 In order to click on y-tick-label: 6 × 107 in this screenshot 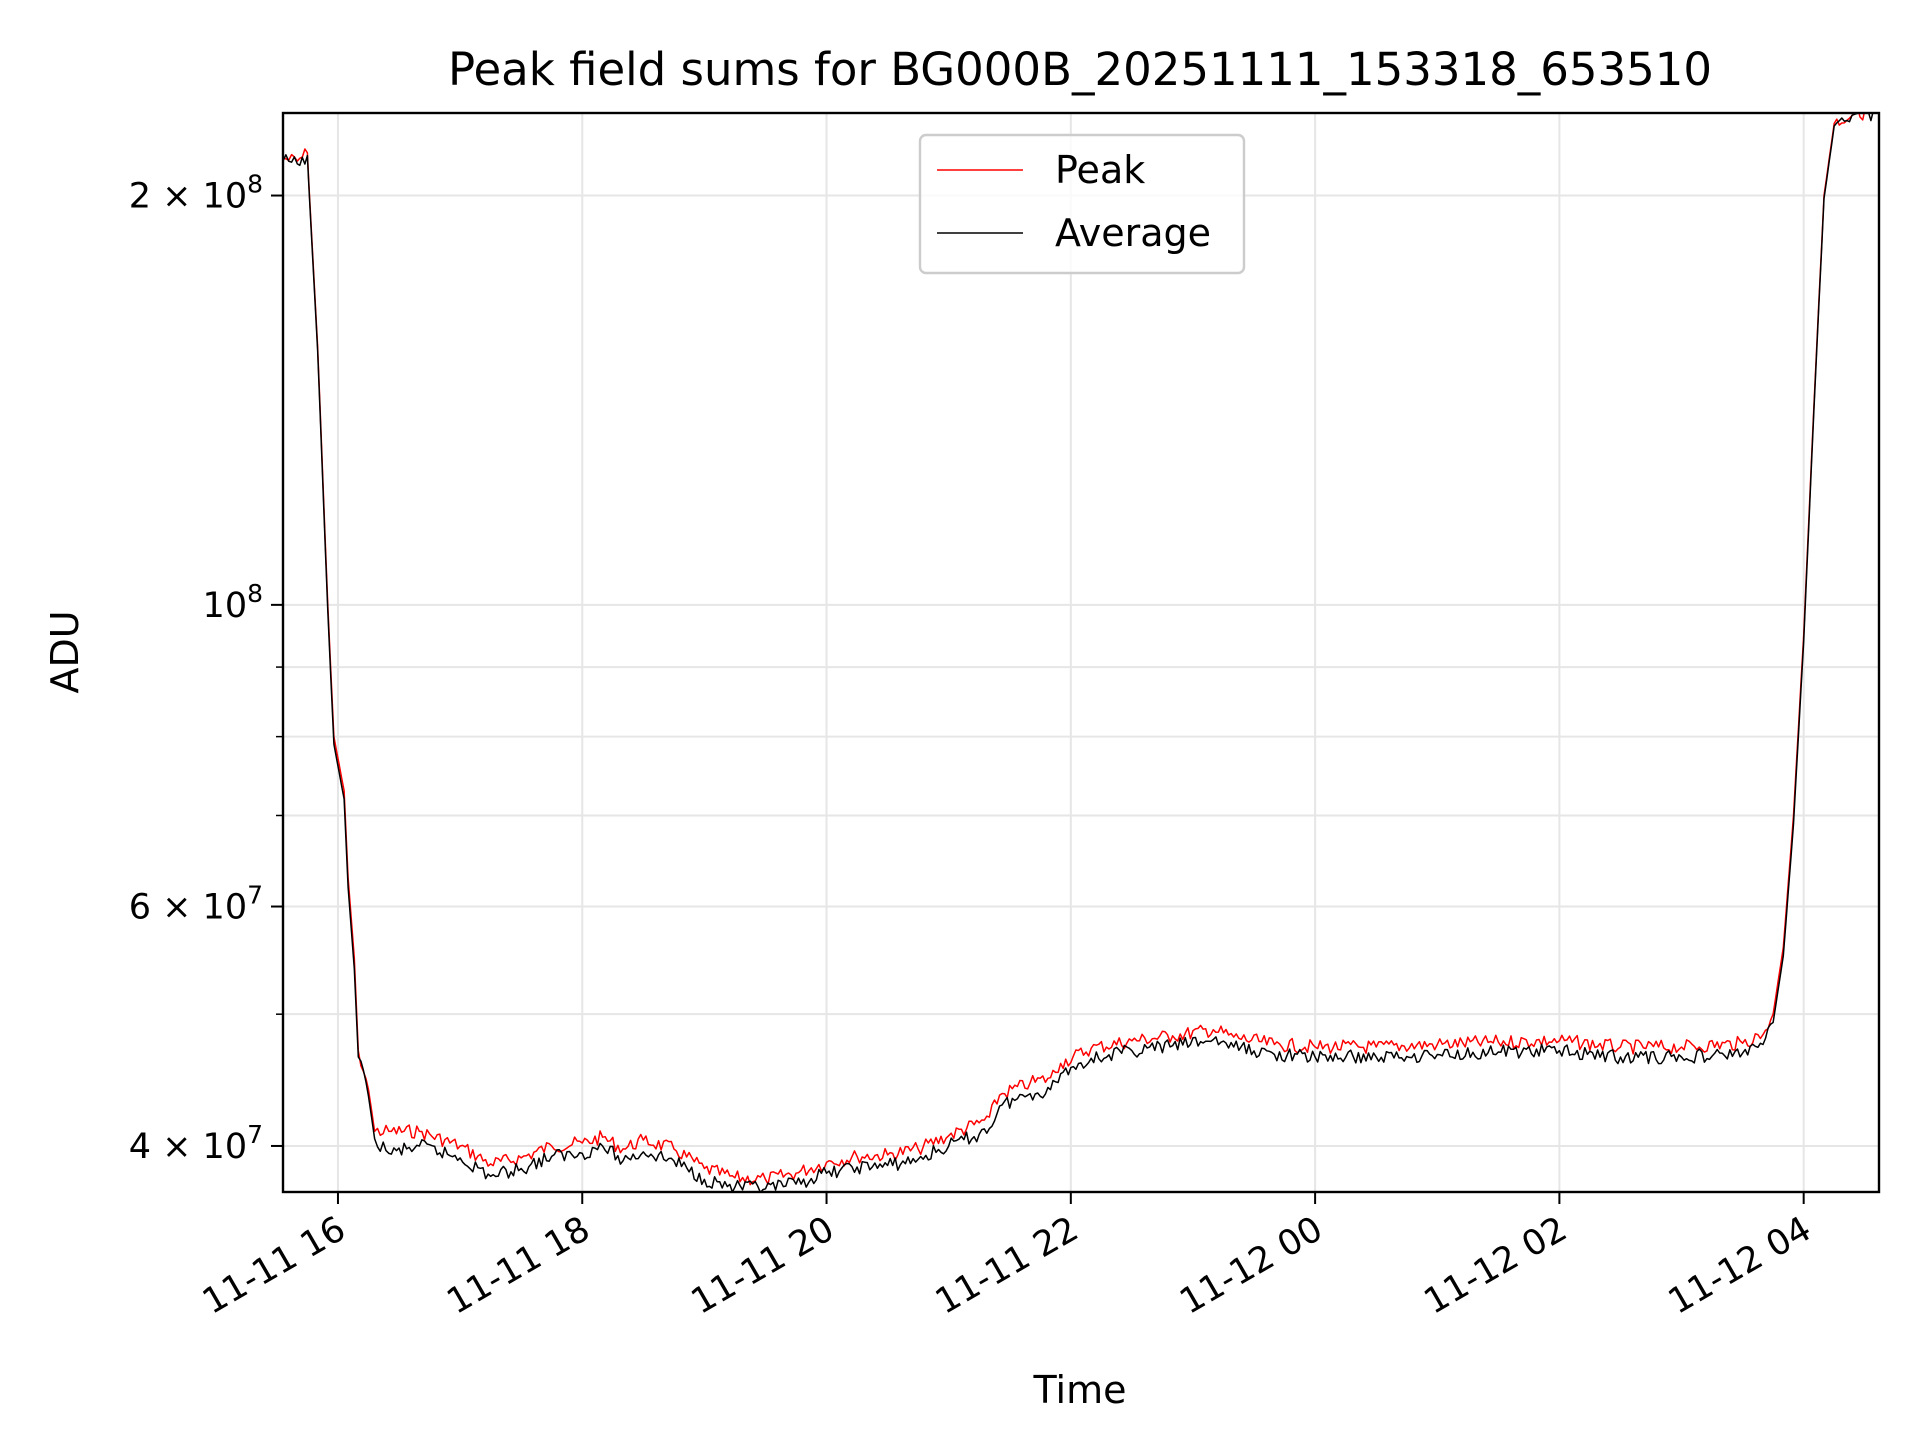, I will do `click(196, 904)`.